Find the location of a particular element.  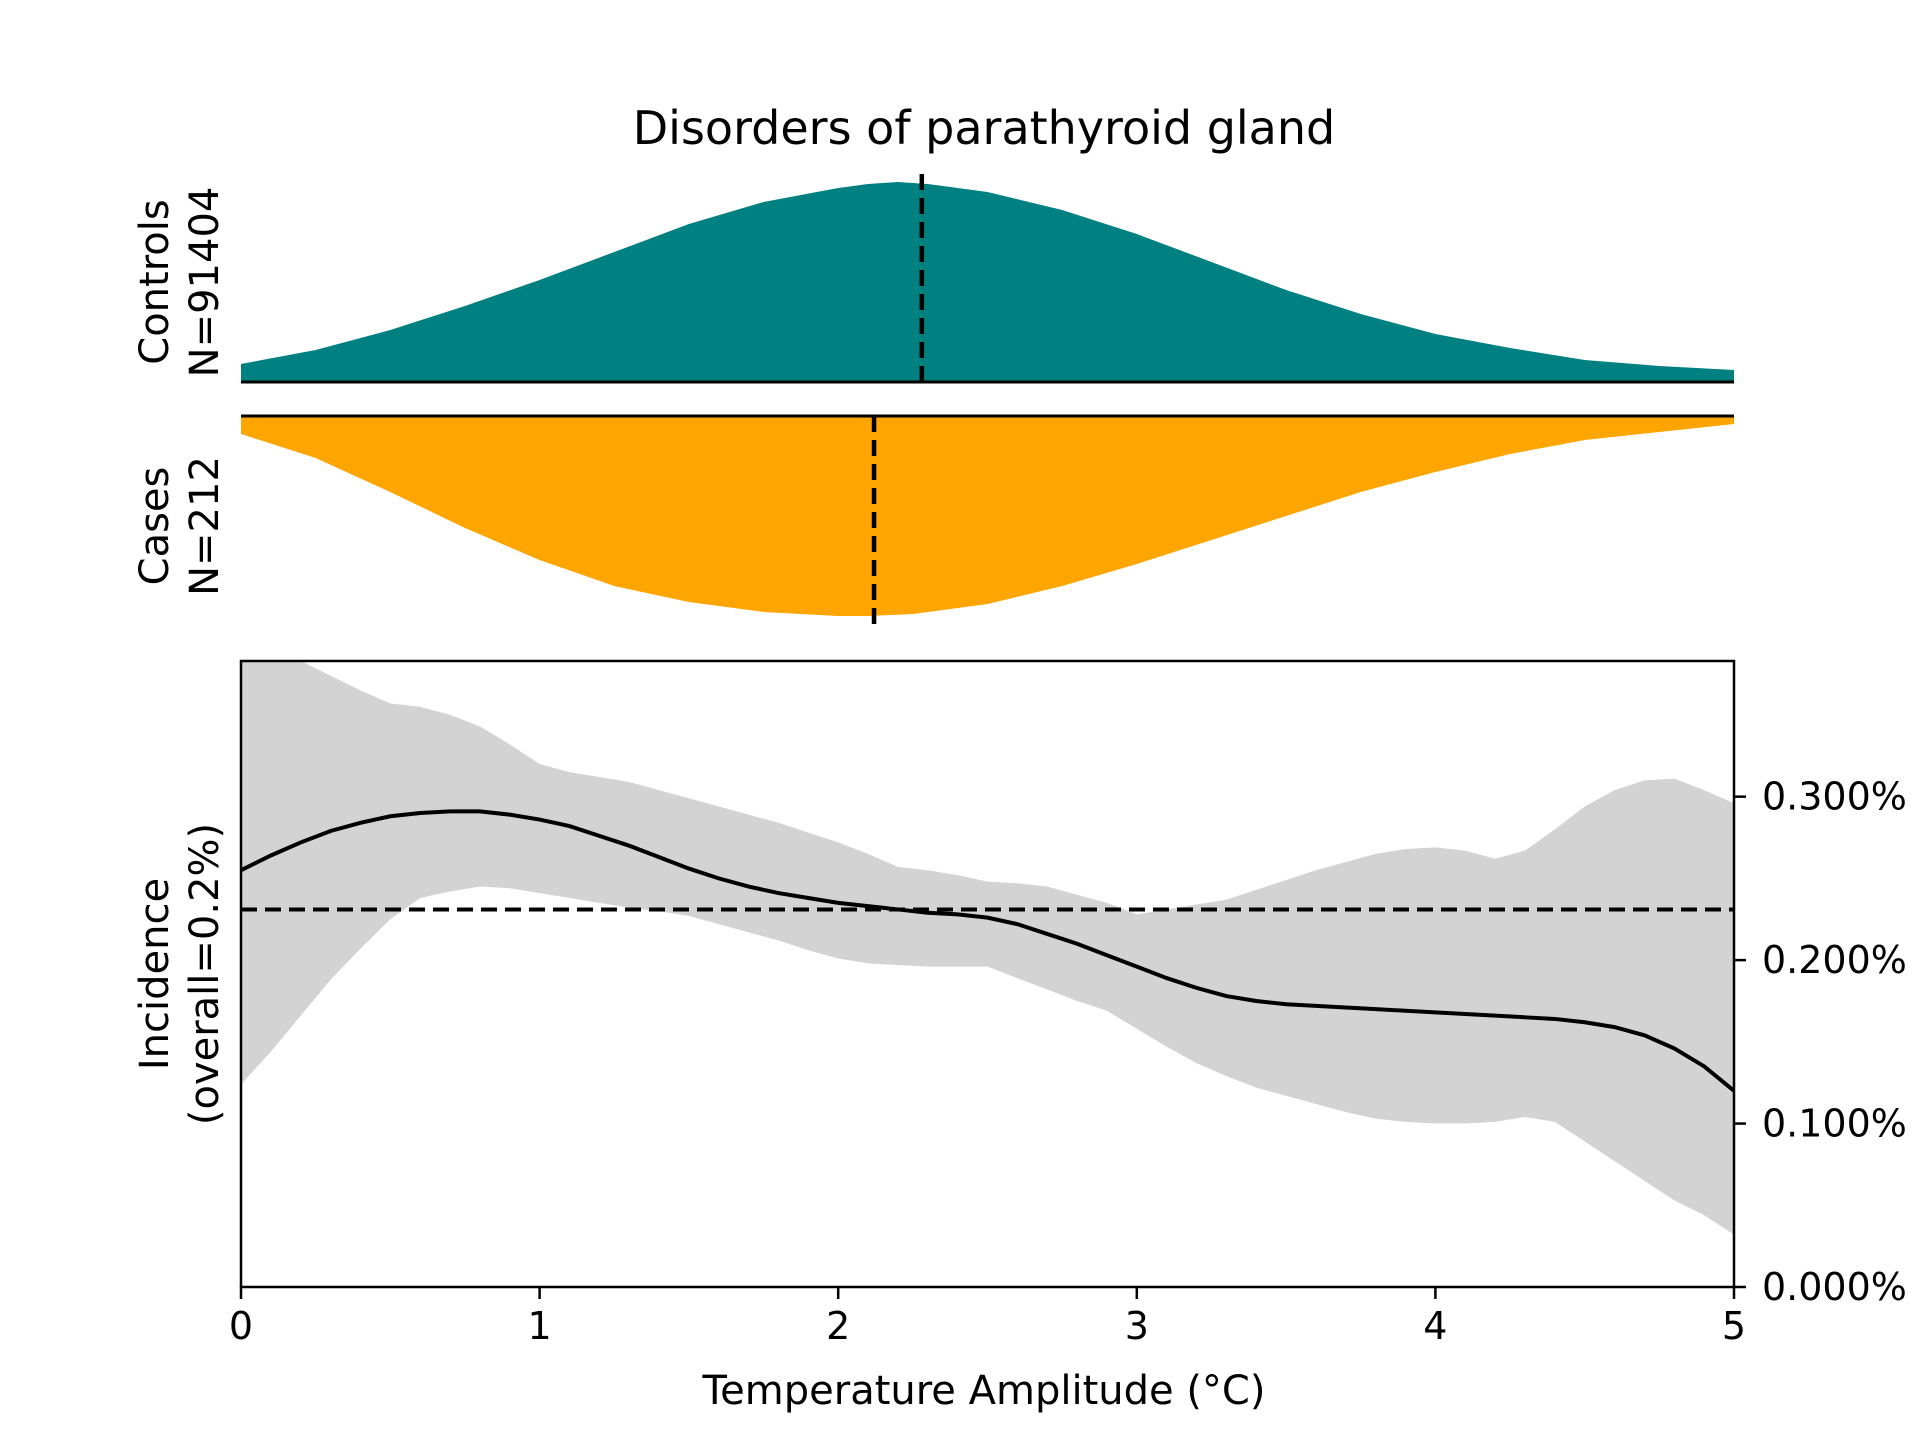

x-tick-label: 3 is located at coordinates (1137, 1326).